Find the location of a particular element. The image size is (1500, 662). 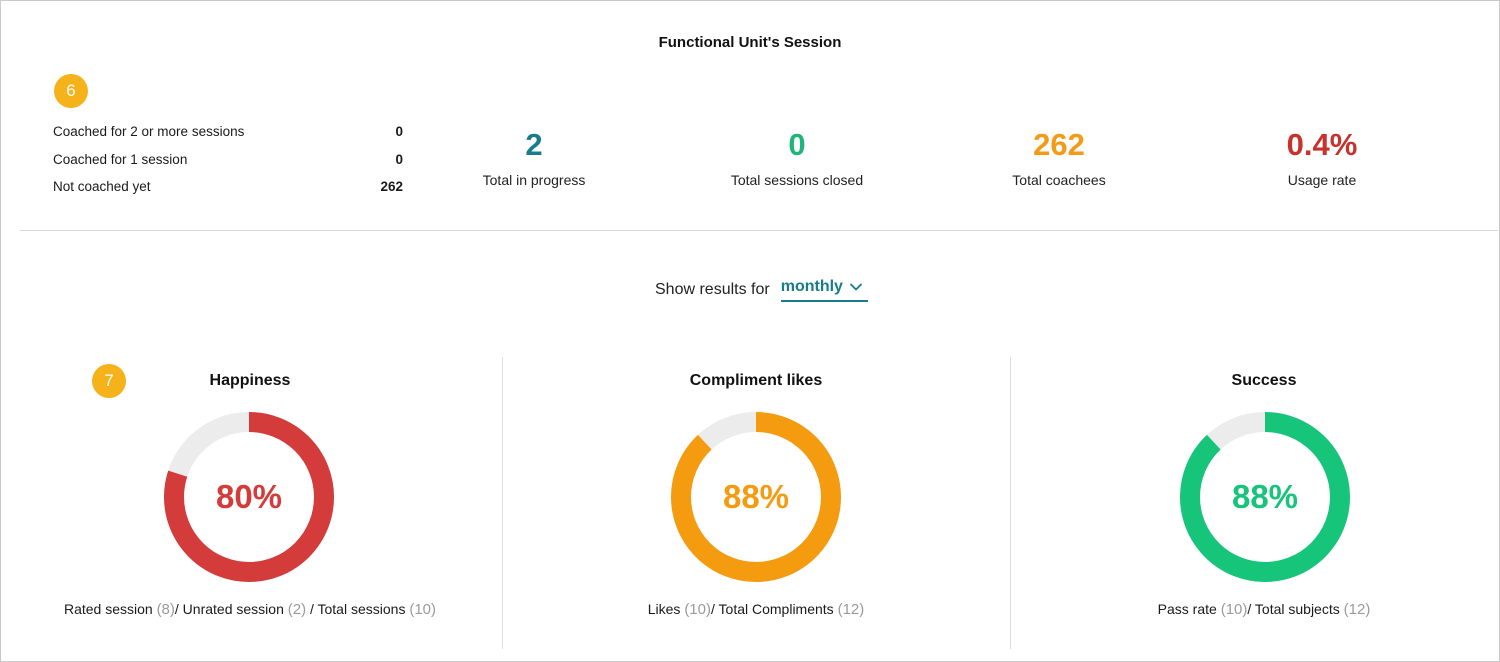

metric-total-coachees: 262 Total coachees is located at coordinates (1059, 157).